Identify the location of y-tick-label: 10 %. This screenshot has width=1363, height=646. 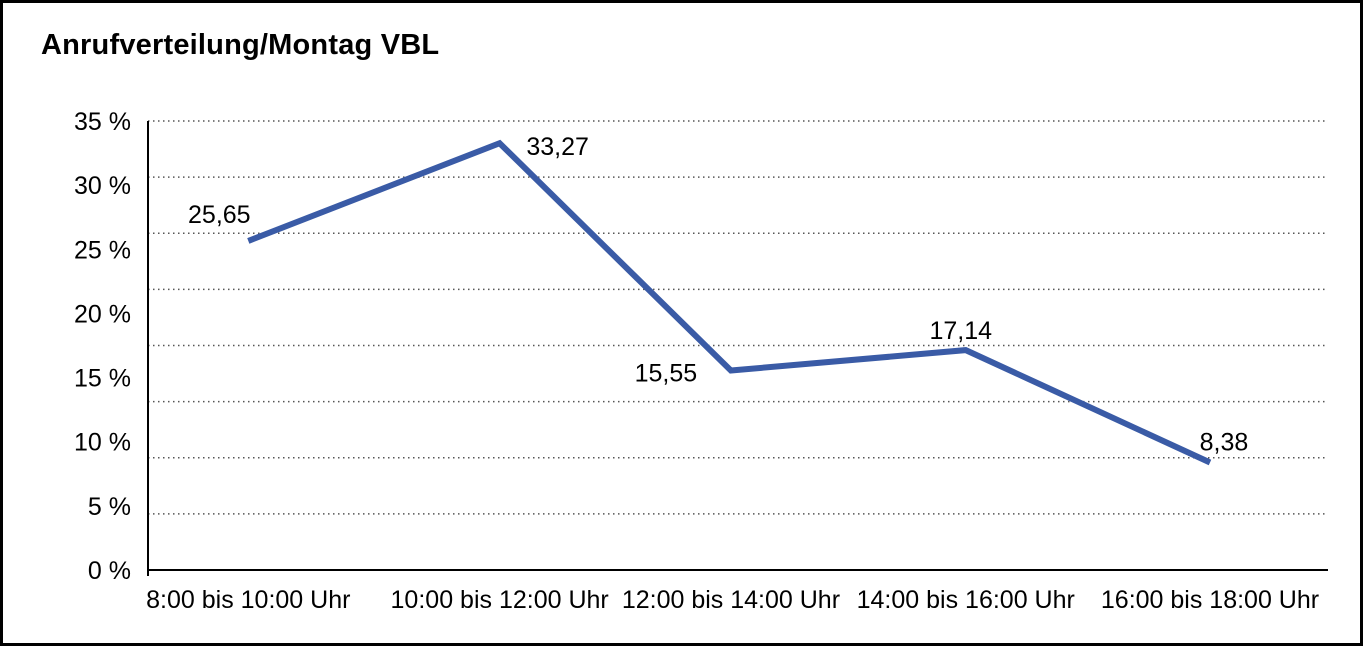
(102, 443).